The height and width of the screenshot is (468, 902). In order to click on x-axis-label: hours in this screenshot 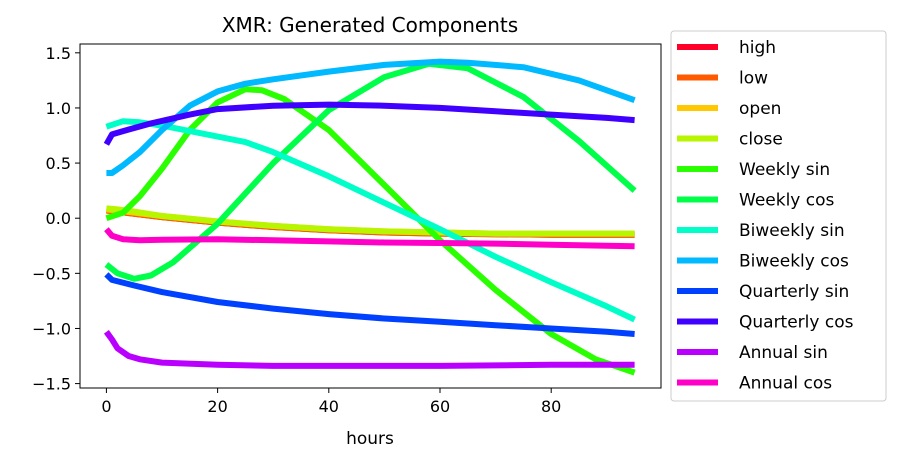, I will do `click(370, 439)`.